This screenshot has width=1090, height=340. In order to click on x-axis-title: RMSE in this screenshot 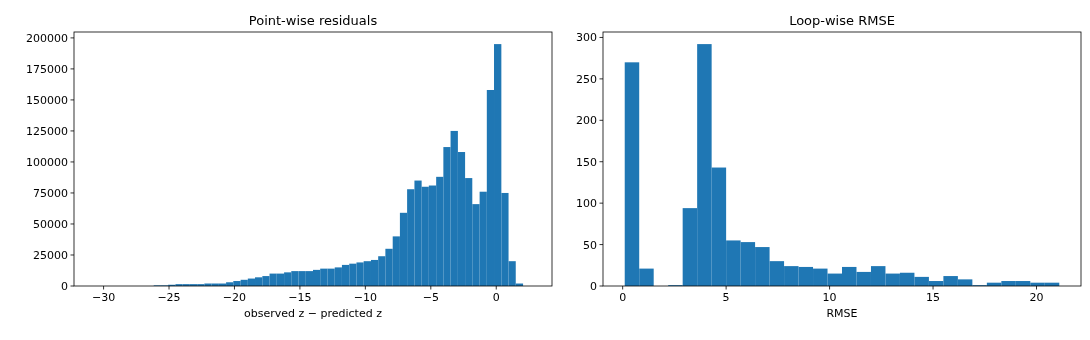, I will do `click(842, 313)`.